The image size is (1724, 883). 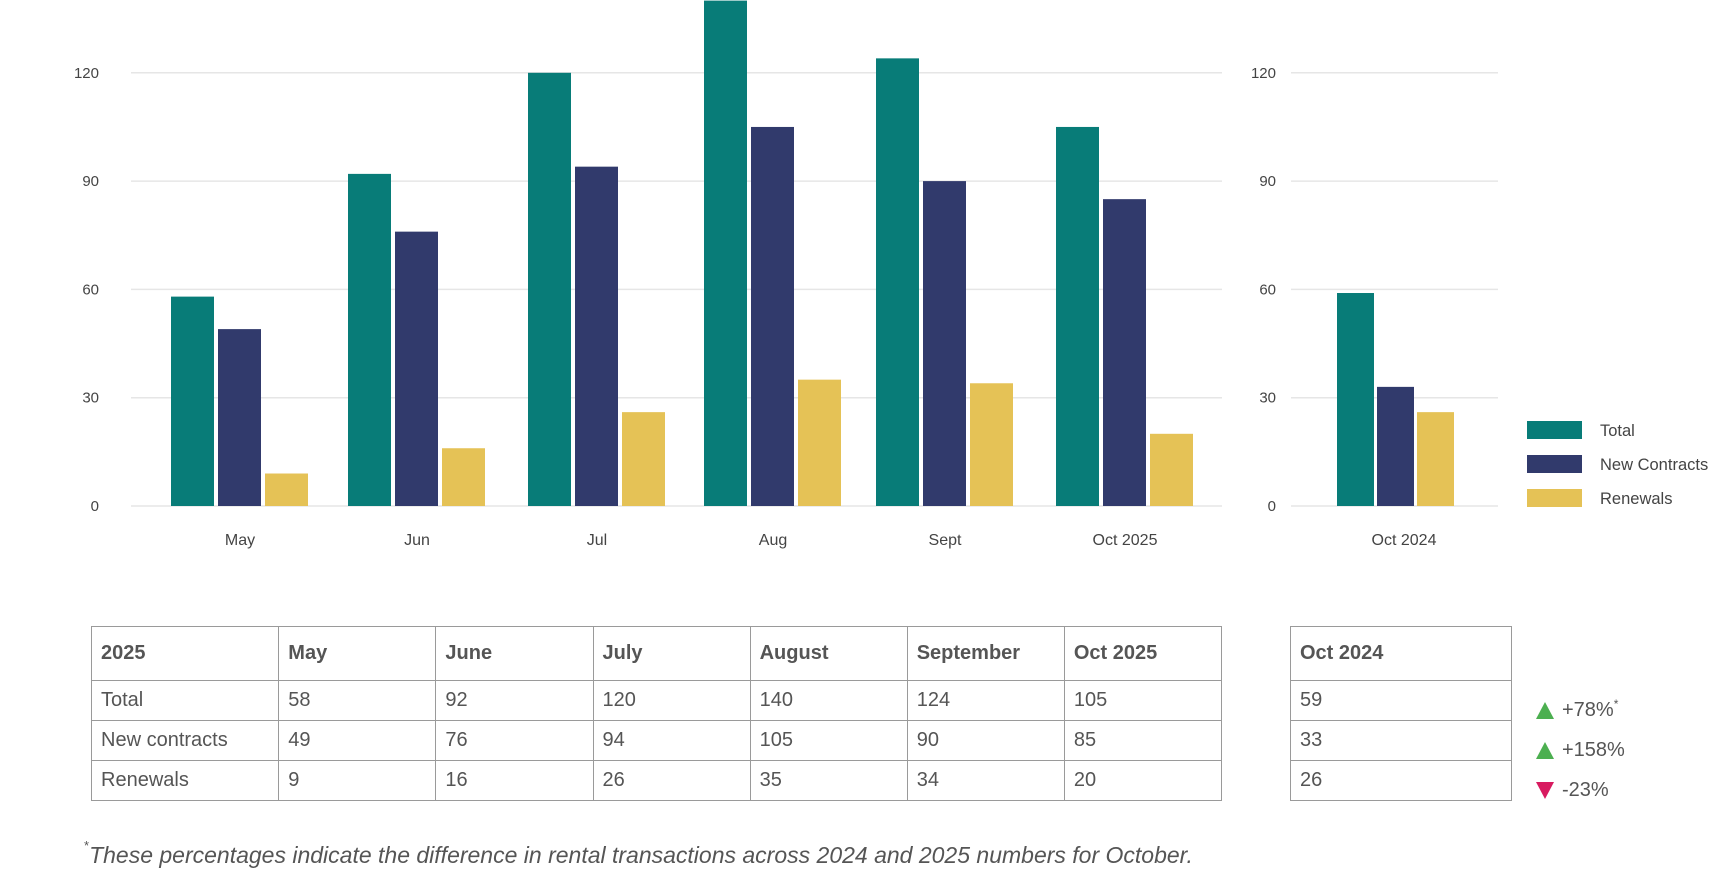 What do you see at coordinates (597, 540) in the screenshot?
I see `x-category-label: Jul` at bounding box center [597, 540].